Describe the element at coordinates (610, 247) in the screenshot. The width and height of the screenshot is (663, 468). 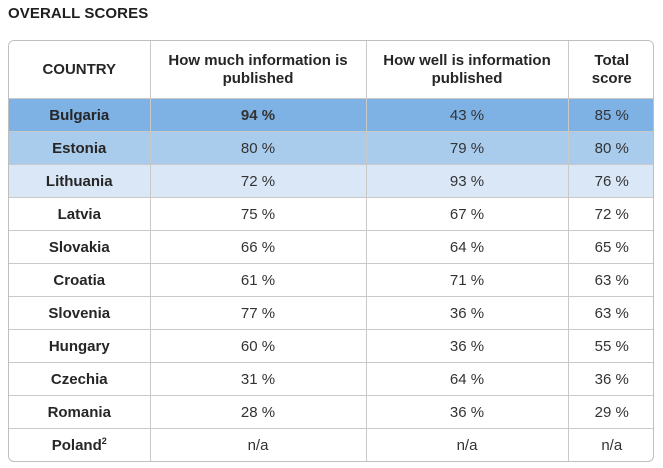
I see `total-cell: 65 %` at that location.